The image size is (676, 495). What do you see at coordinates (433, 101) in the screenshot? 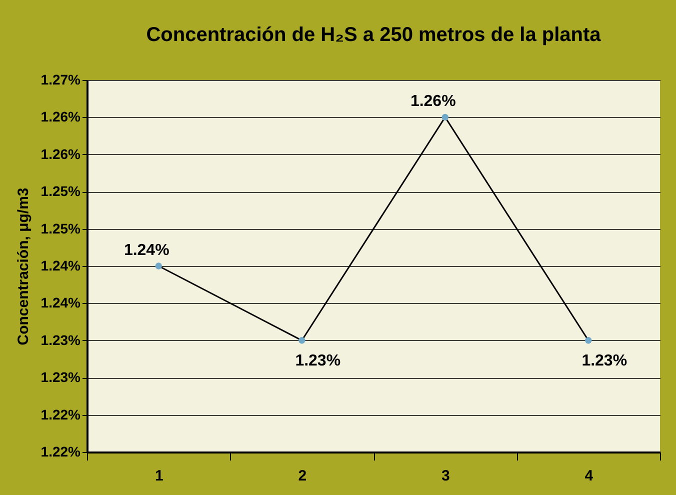
I see `data-label: 1.26%` at bounding box center [433, 101].